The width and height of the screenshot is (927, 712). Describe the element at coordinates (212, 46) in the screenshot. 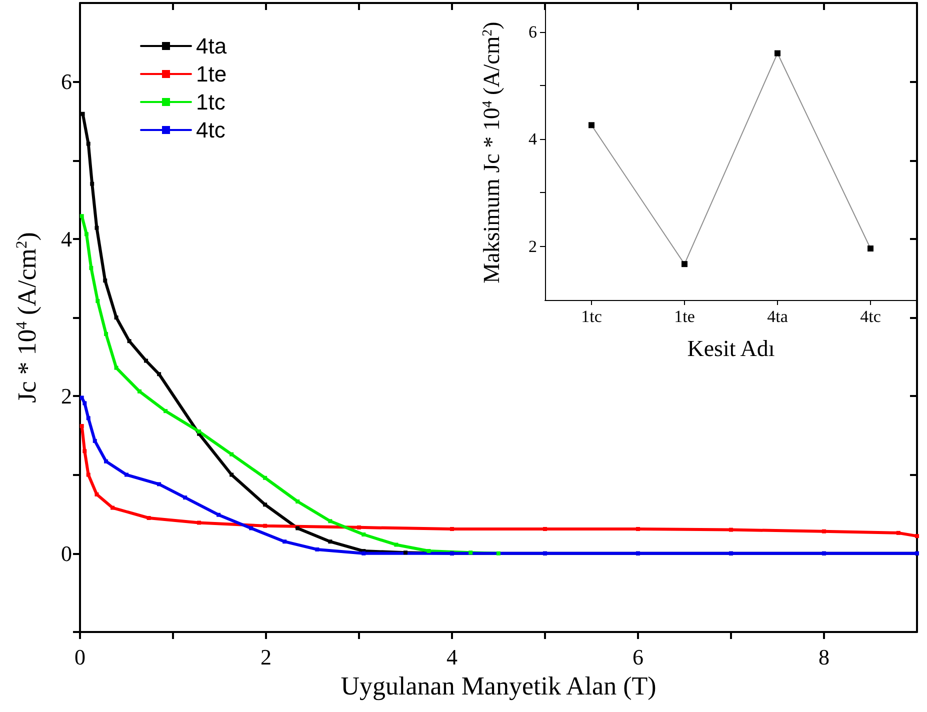

I see `legend-label: 4ta` at that location.